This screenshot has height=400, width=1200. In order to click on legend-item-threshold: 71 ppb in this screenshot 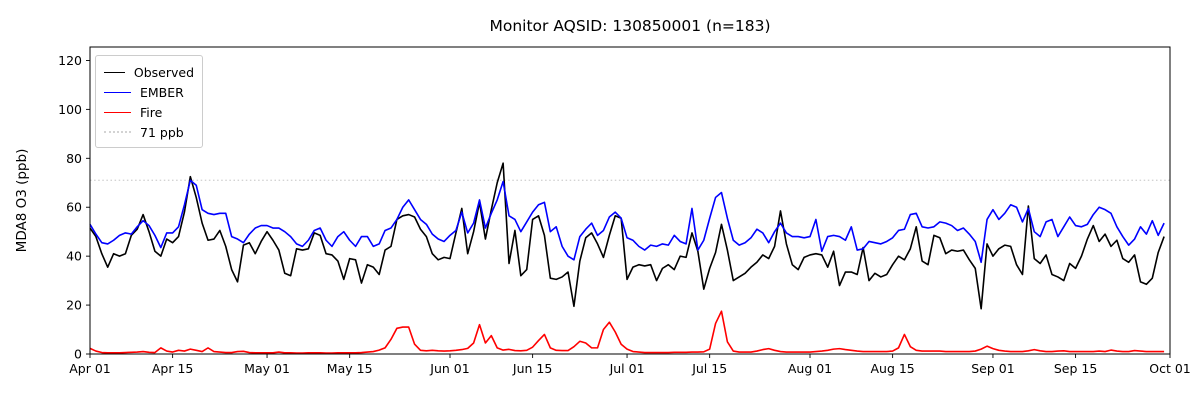, I will do `click(149, 132)`.